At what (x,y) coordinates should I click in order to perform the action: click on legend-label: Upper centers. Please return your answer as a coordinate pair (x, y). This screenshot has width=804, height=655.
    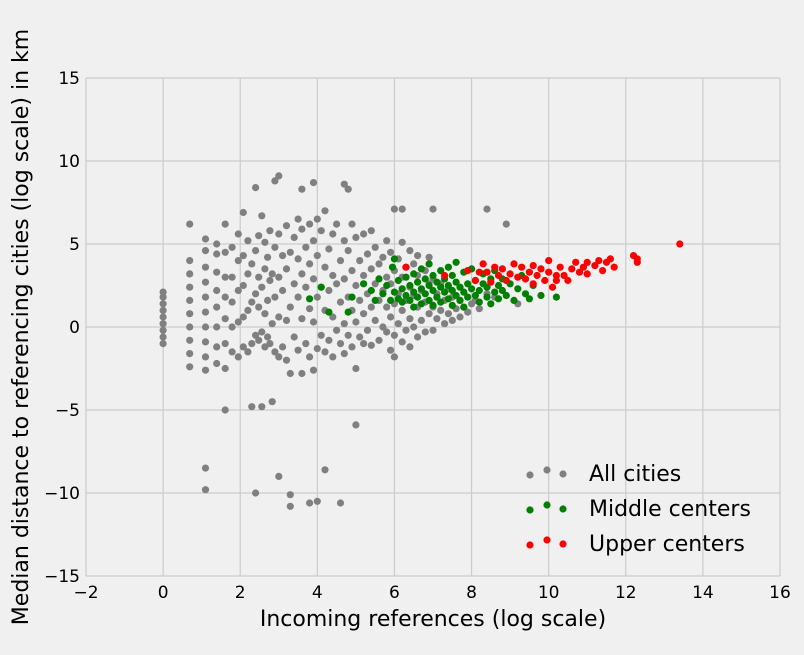
    Looking at the image, I should click on (667, 544).